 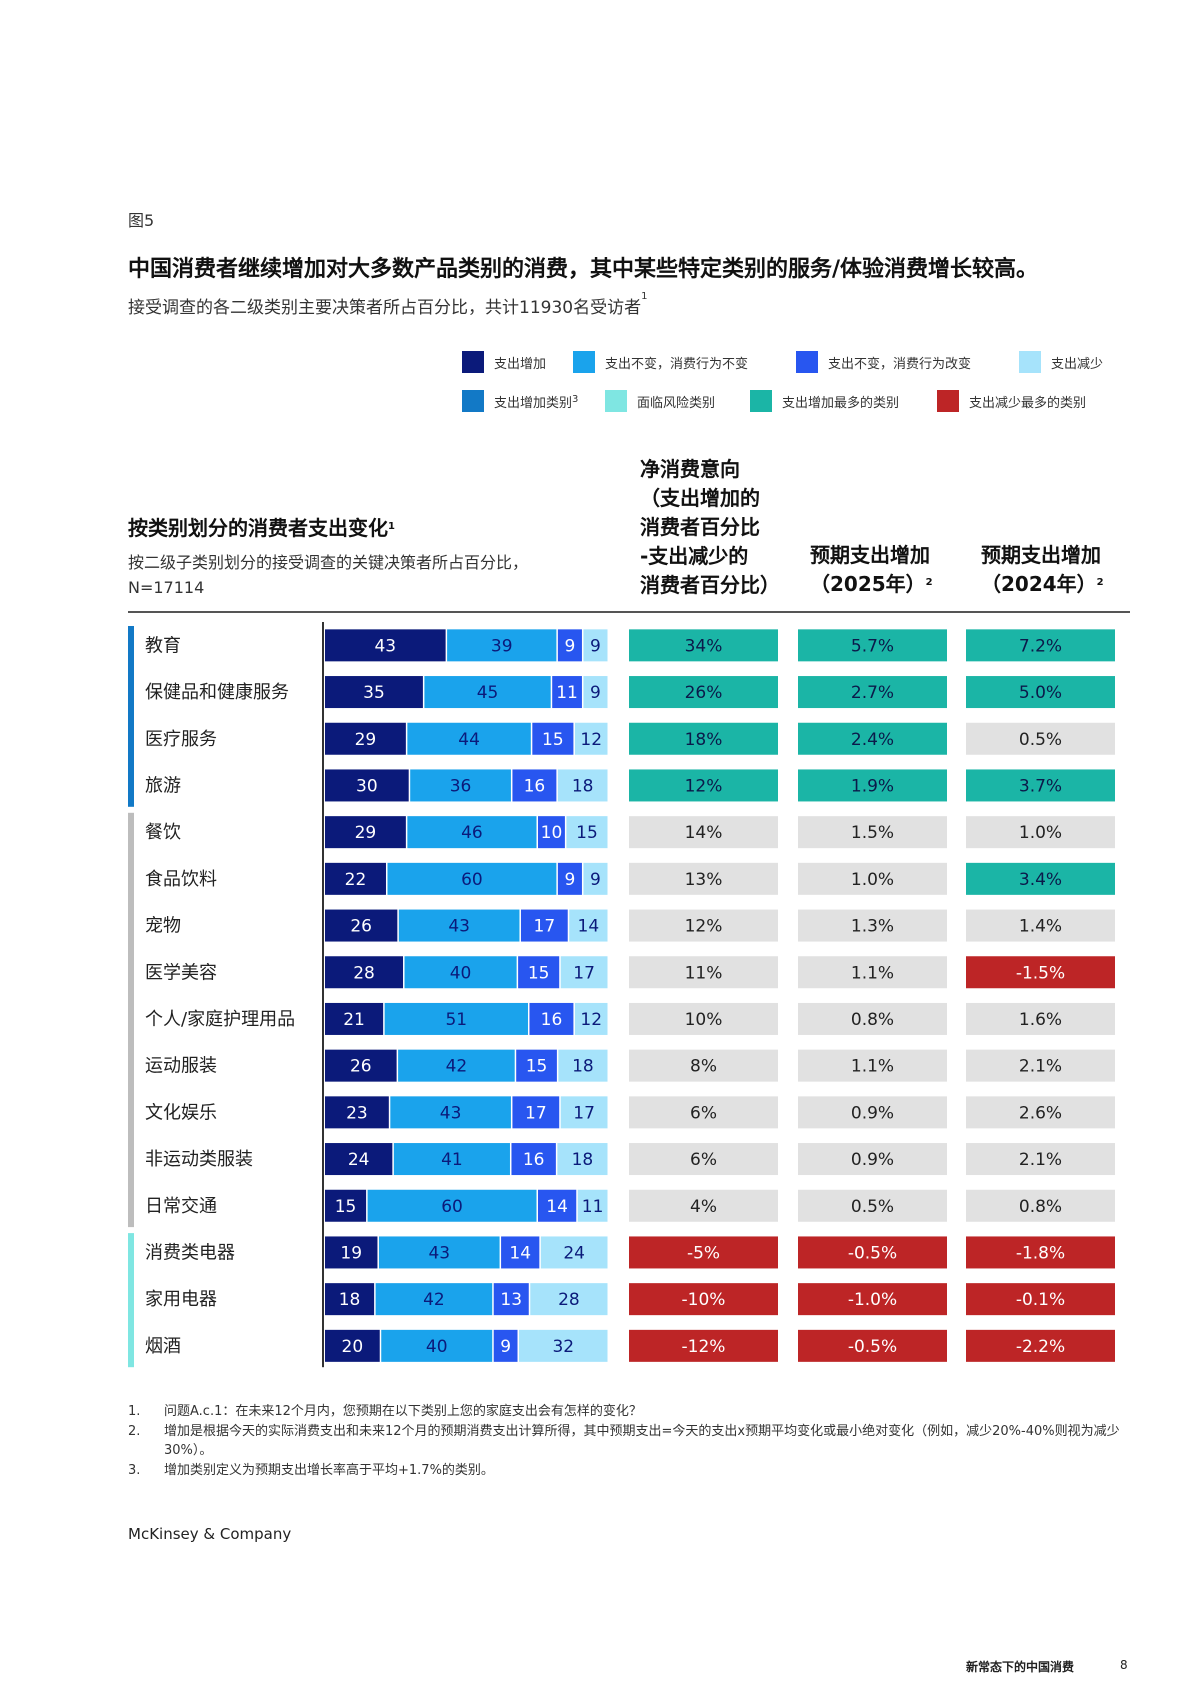 I want to click on category-label: 非运动类服装, so click(x=199, y=1159).